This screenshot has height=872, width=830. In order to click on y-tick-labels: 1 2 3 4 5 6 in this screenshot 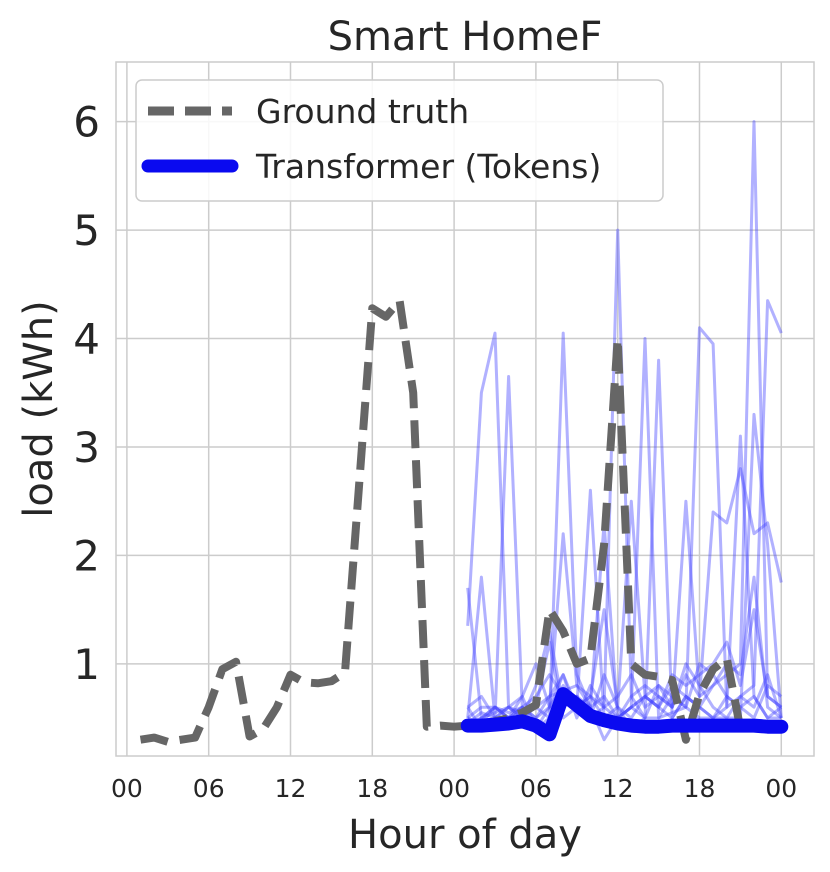, I will do `click(86, 393)`.